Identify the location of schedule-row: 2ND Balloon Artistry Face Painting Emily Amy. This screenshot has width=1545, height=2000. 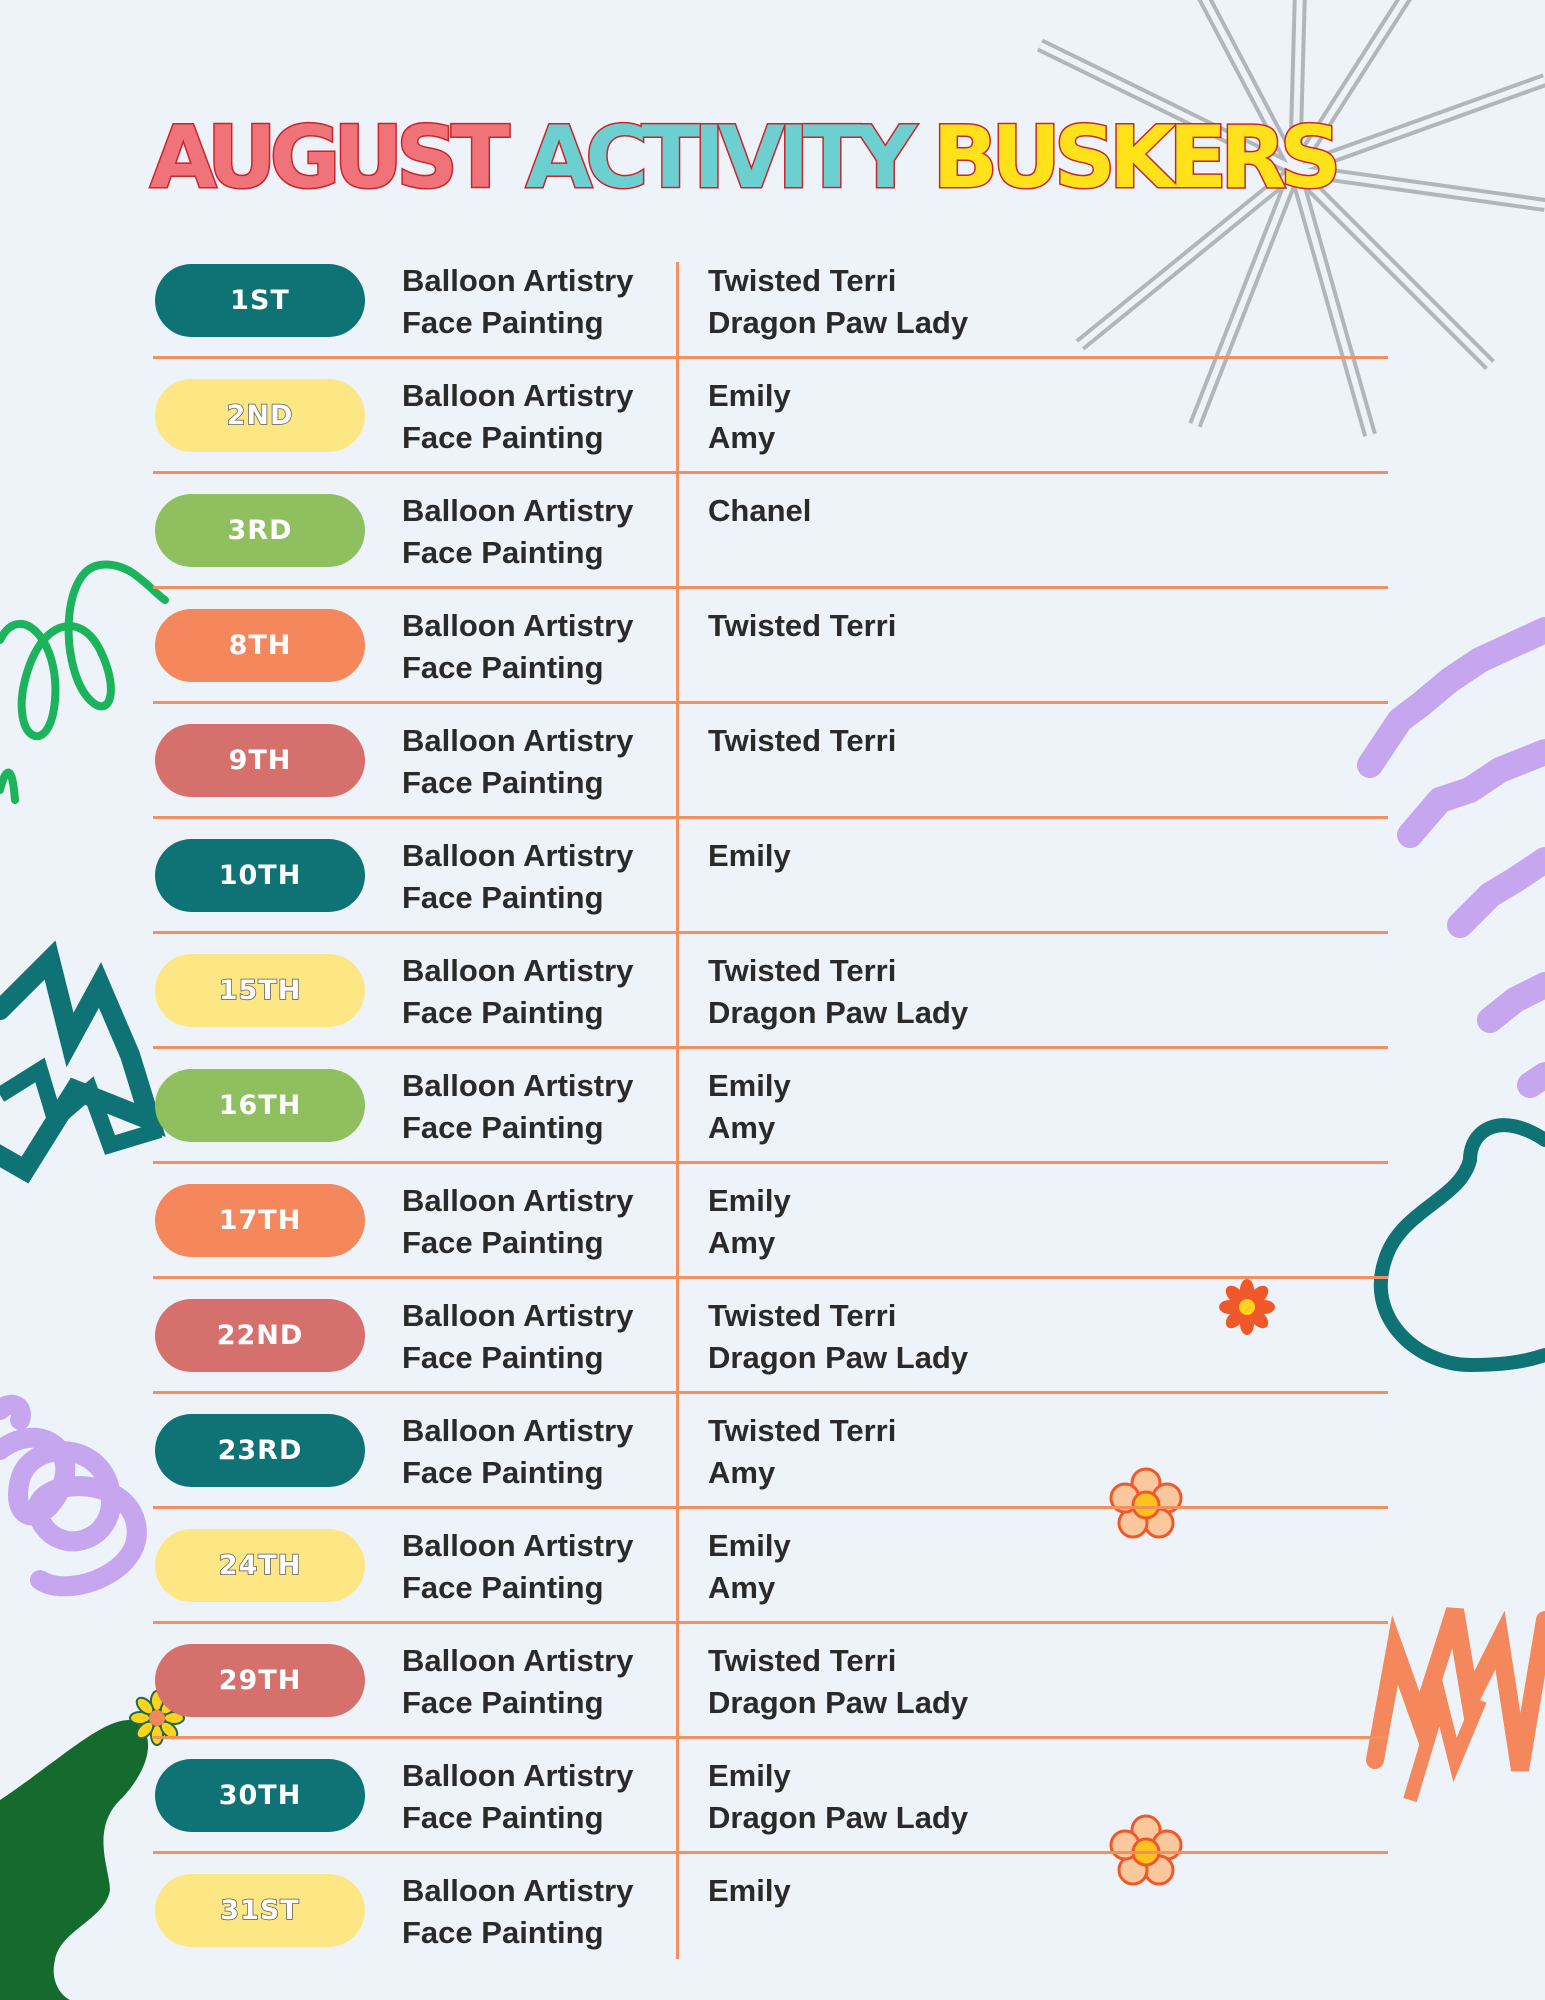
(772, 411).